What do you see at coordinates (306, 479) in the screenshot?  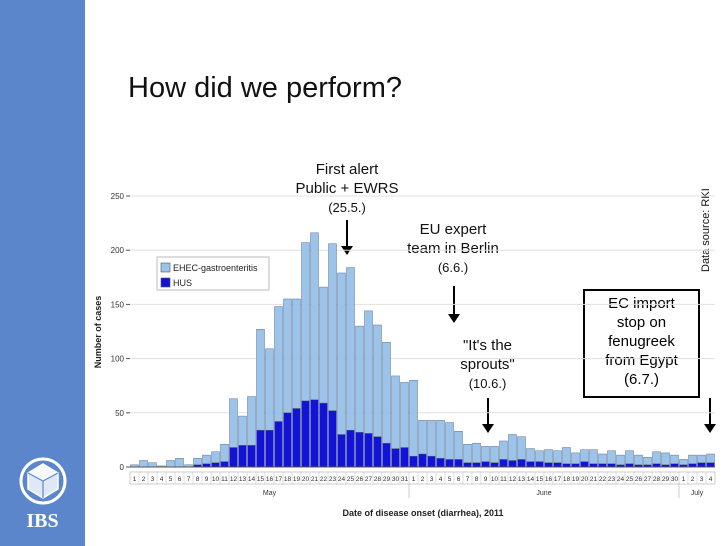 I see `x-tick-label: 20` at bounding box center [306, 479].